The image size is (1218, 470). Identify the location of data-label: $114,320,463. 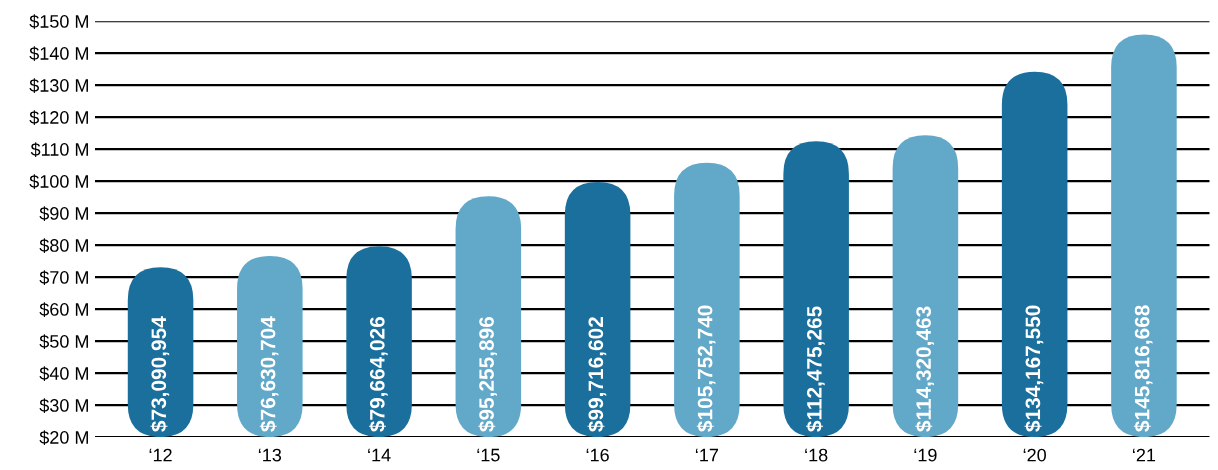
(925, 369).